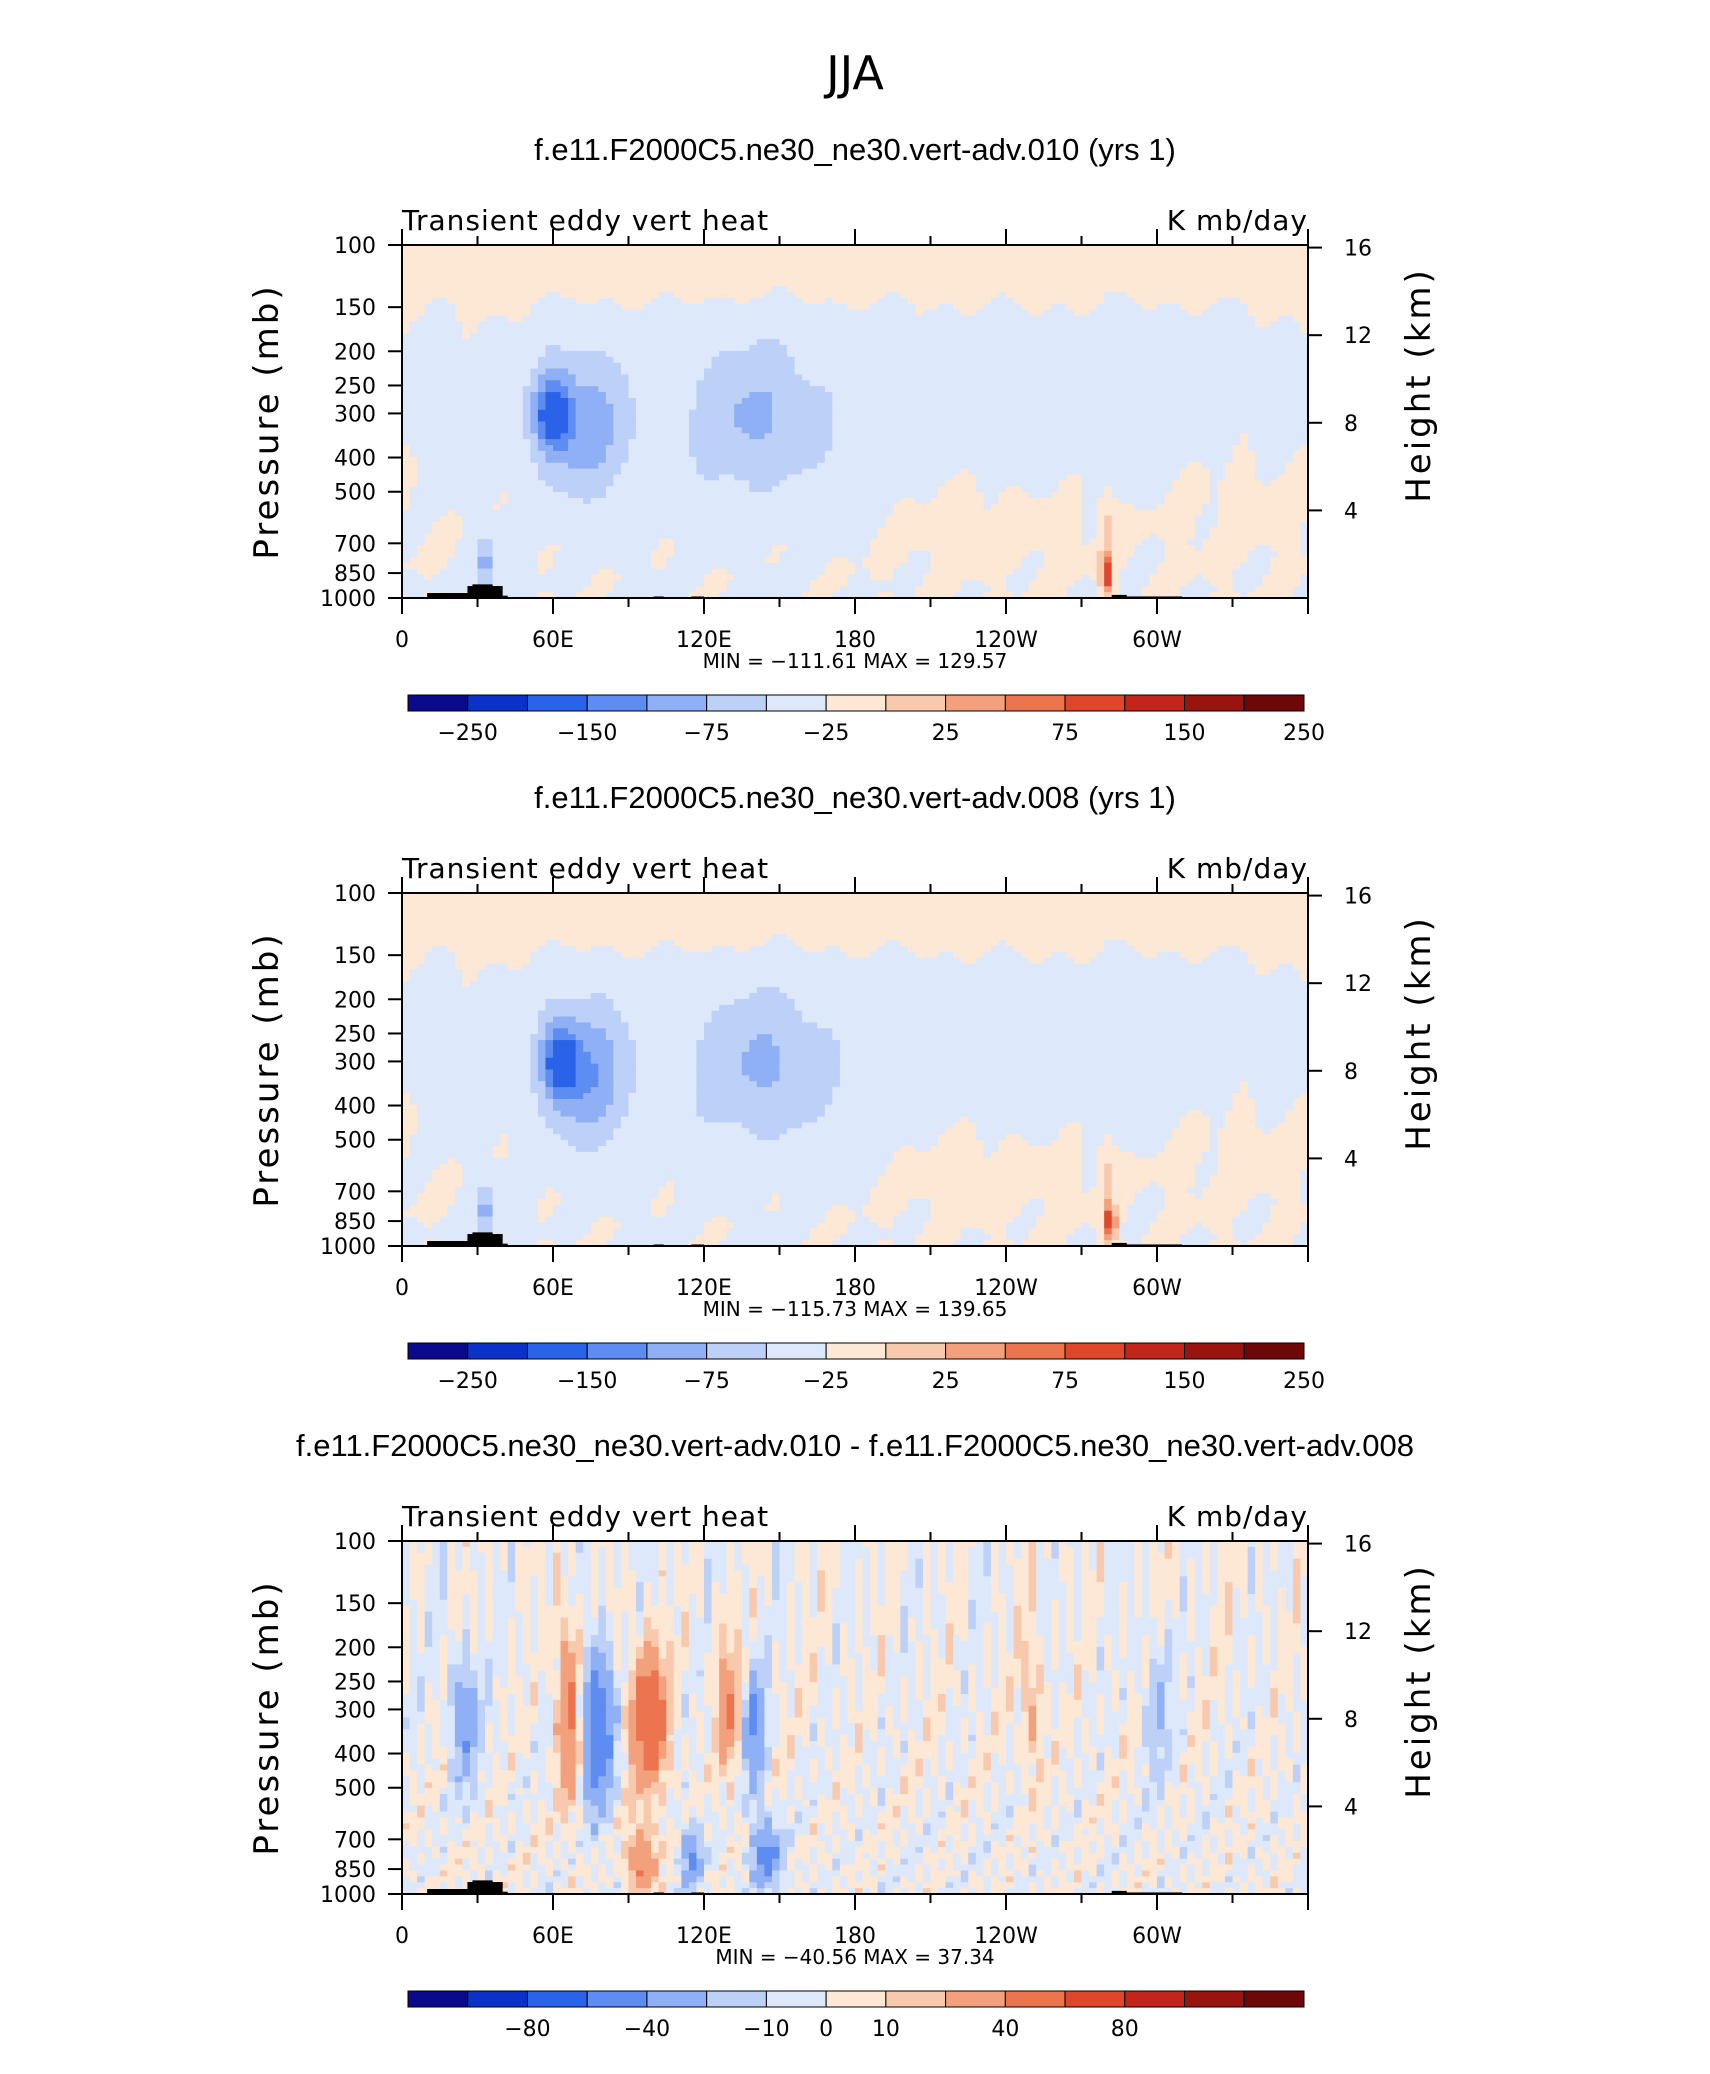 This screenshot has height=2074, width=1710. What do you see at coordinates (1185, 733) in the screenshot?
I see `colorbar-label: 150` at bounding box center [1185, 733].